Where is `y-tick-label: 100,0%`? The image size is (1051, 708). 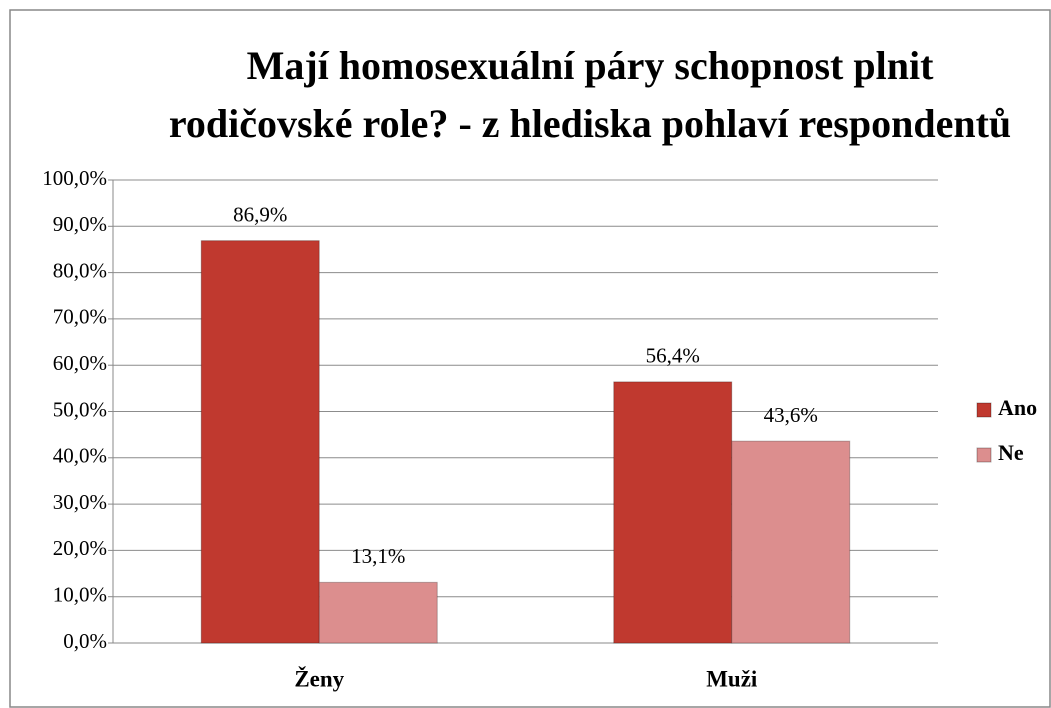
y-tick-label: 100,0% is located at coordinates (74, 178).